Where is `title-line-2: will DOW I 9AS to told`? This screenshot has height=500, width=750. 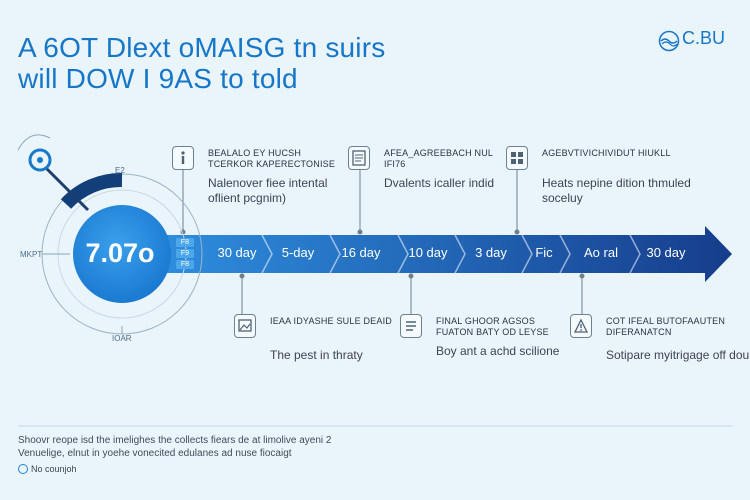
title-line-2: will DOW I 9AS to told is located at coordinates (158, 78).